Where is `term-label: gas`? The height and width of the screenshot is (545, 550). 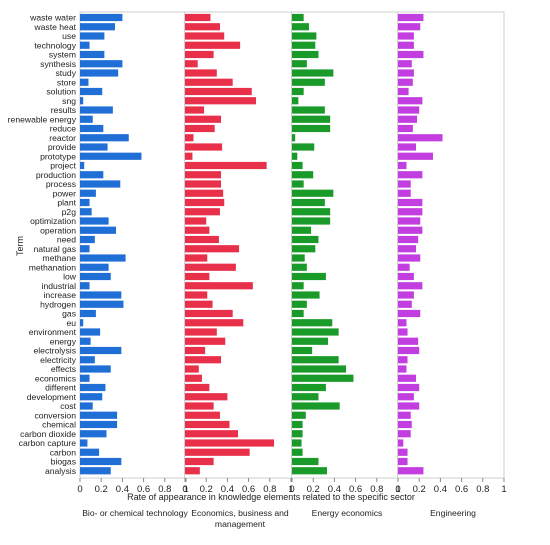
term-label: gas is located at coordinates (69, 314).